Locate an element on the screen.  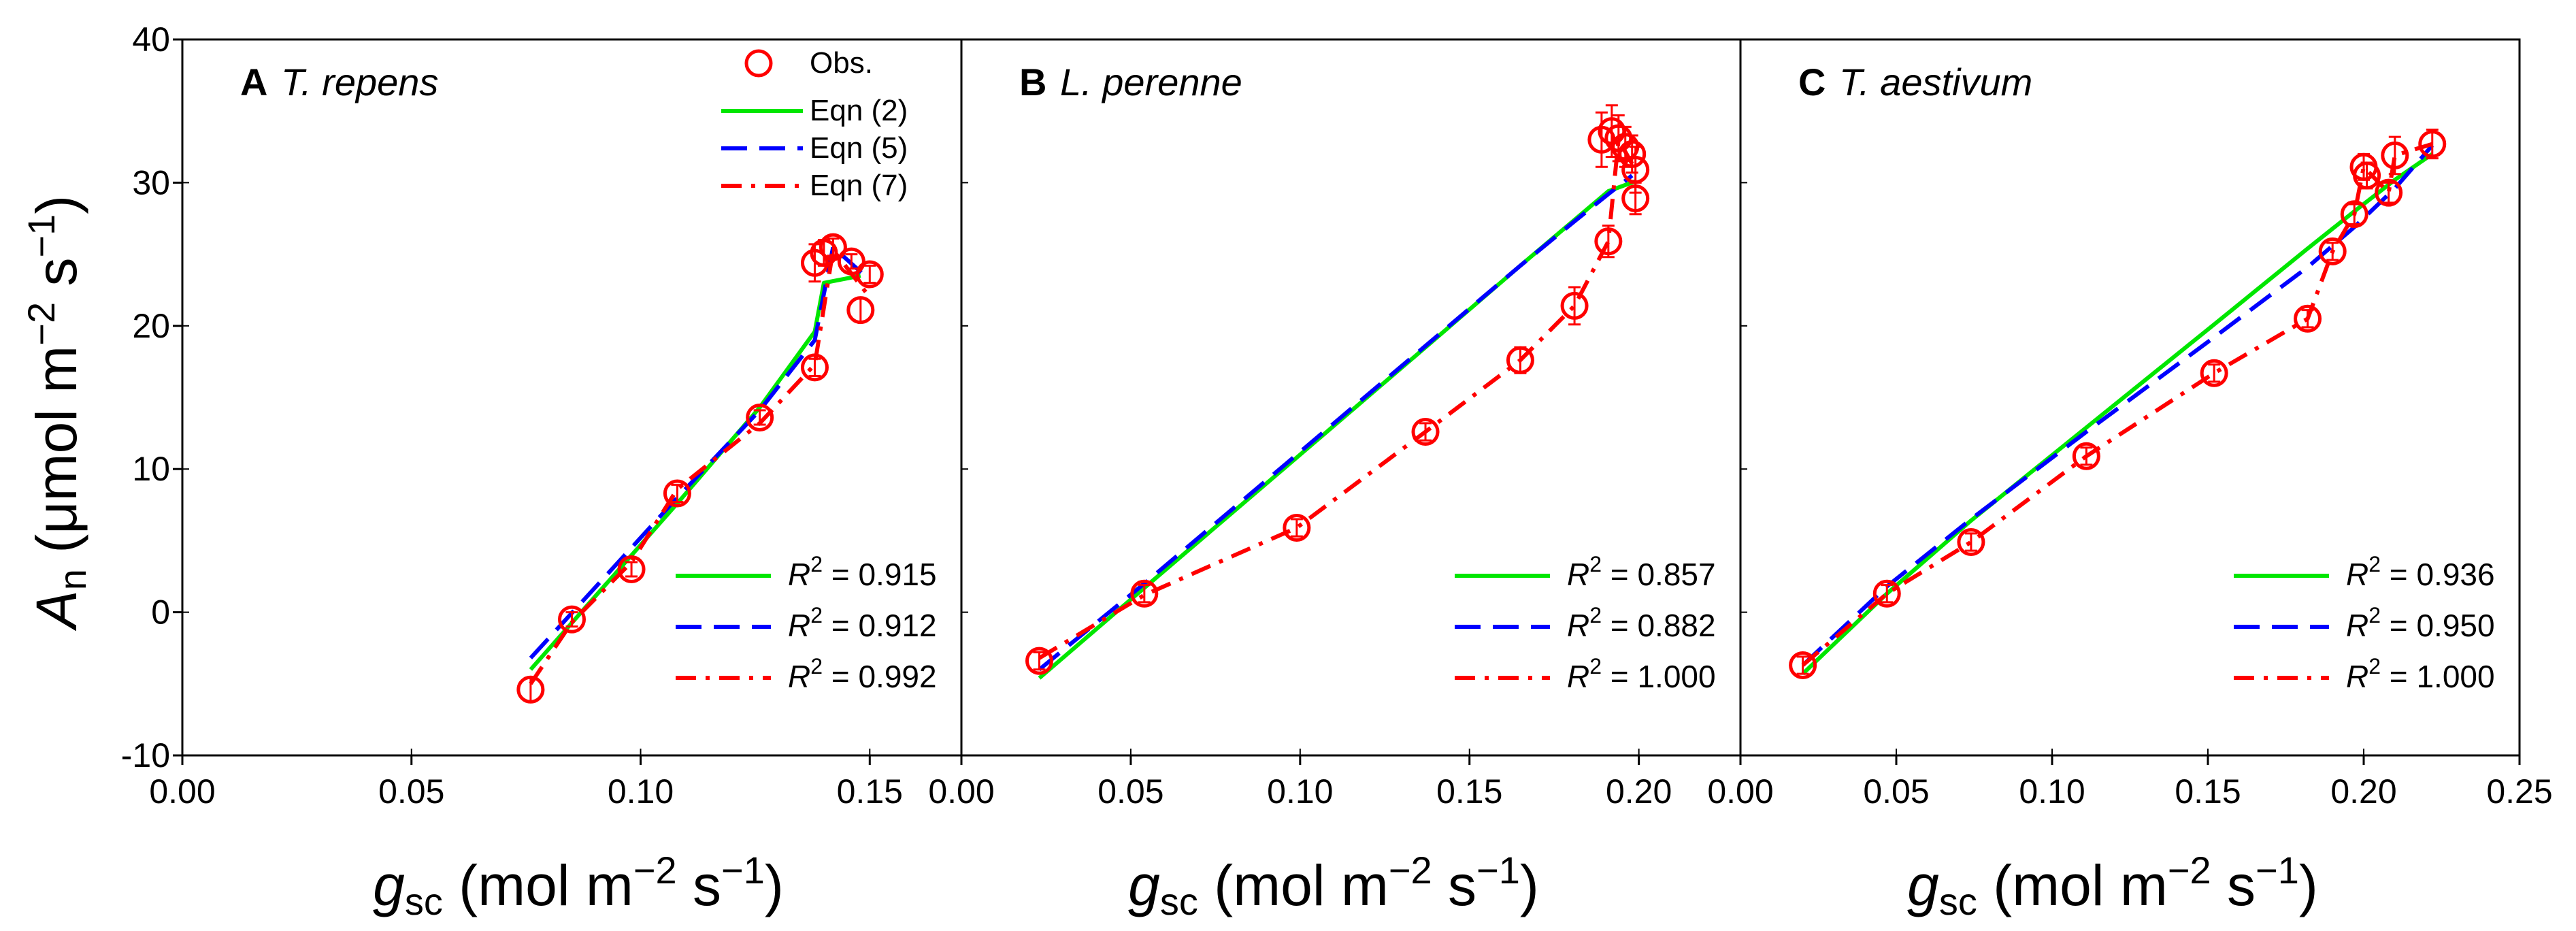
legend-label: Obs. is located at coordinates (841, 63).